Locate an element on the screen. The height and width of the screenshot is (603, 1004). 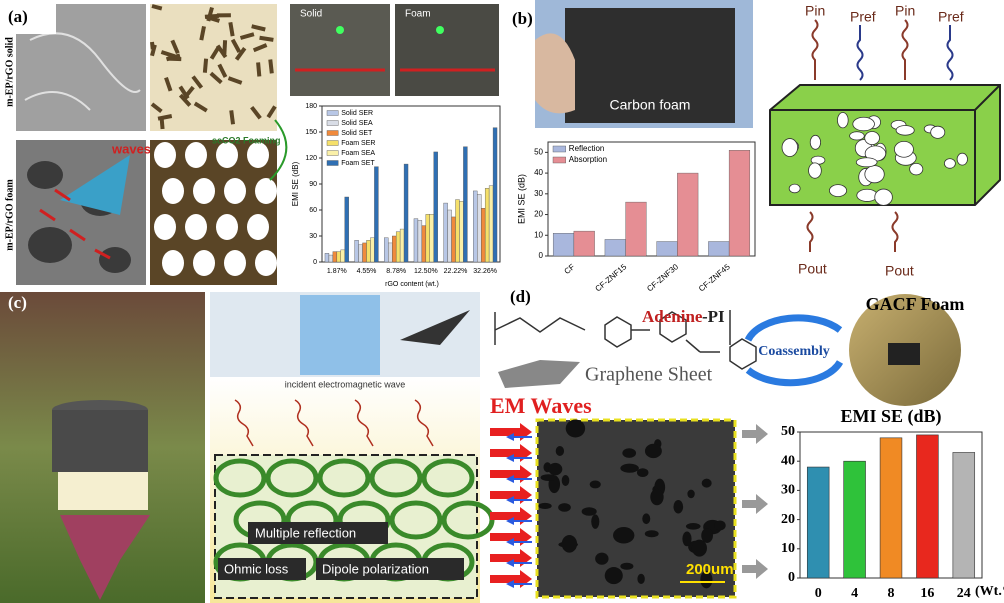
y-axis-label: EMI SE (dB) is located at coordinates (295, 183).